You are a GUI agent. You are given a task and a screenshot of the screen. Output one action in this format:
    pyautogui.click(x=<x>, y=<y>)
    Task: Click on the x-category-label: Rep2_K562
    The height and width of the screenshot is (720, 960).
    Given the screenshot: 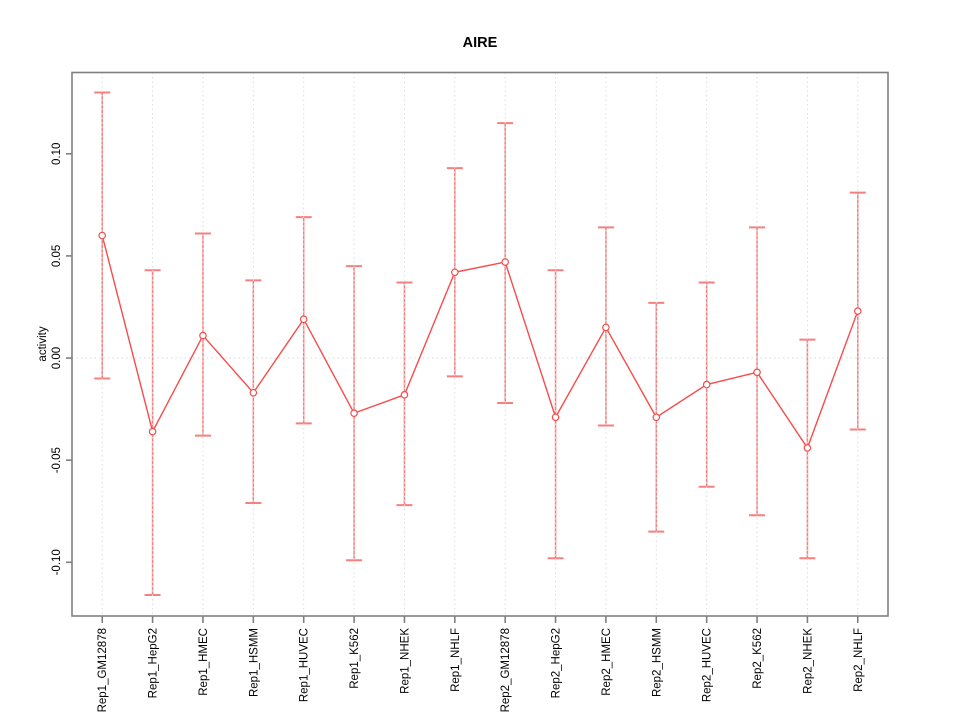 What is the action you would take?
    pyautogui.click(x=758, y=658)
    